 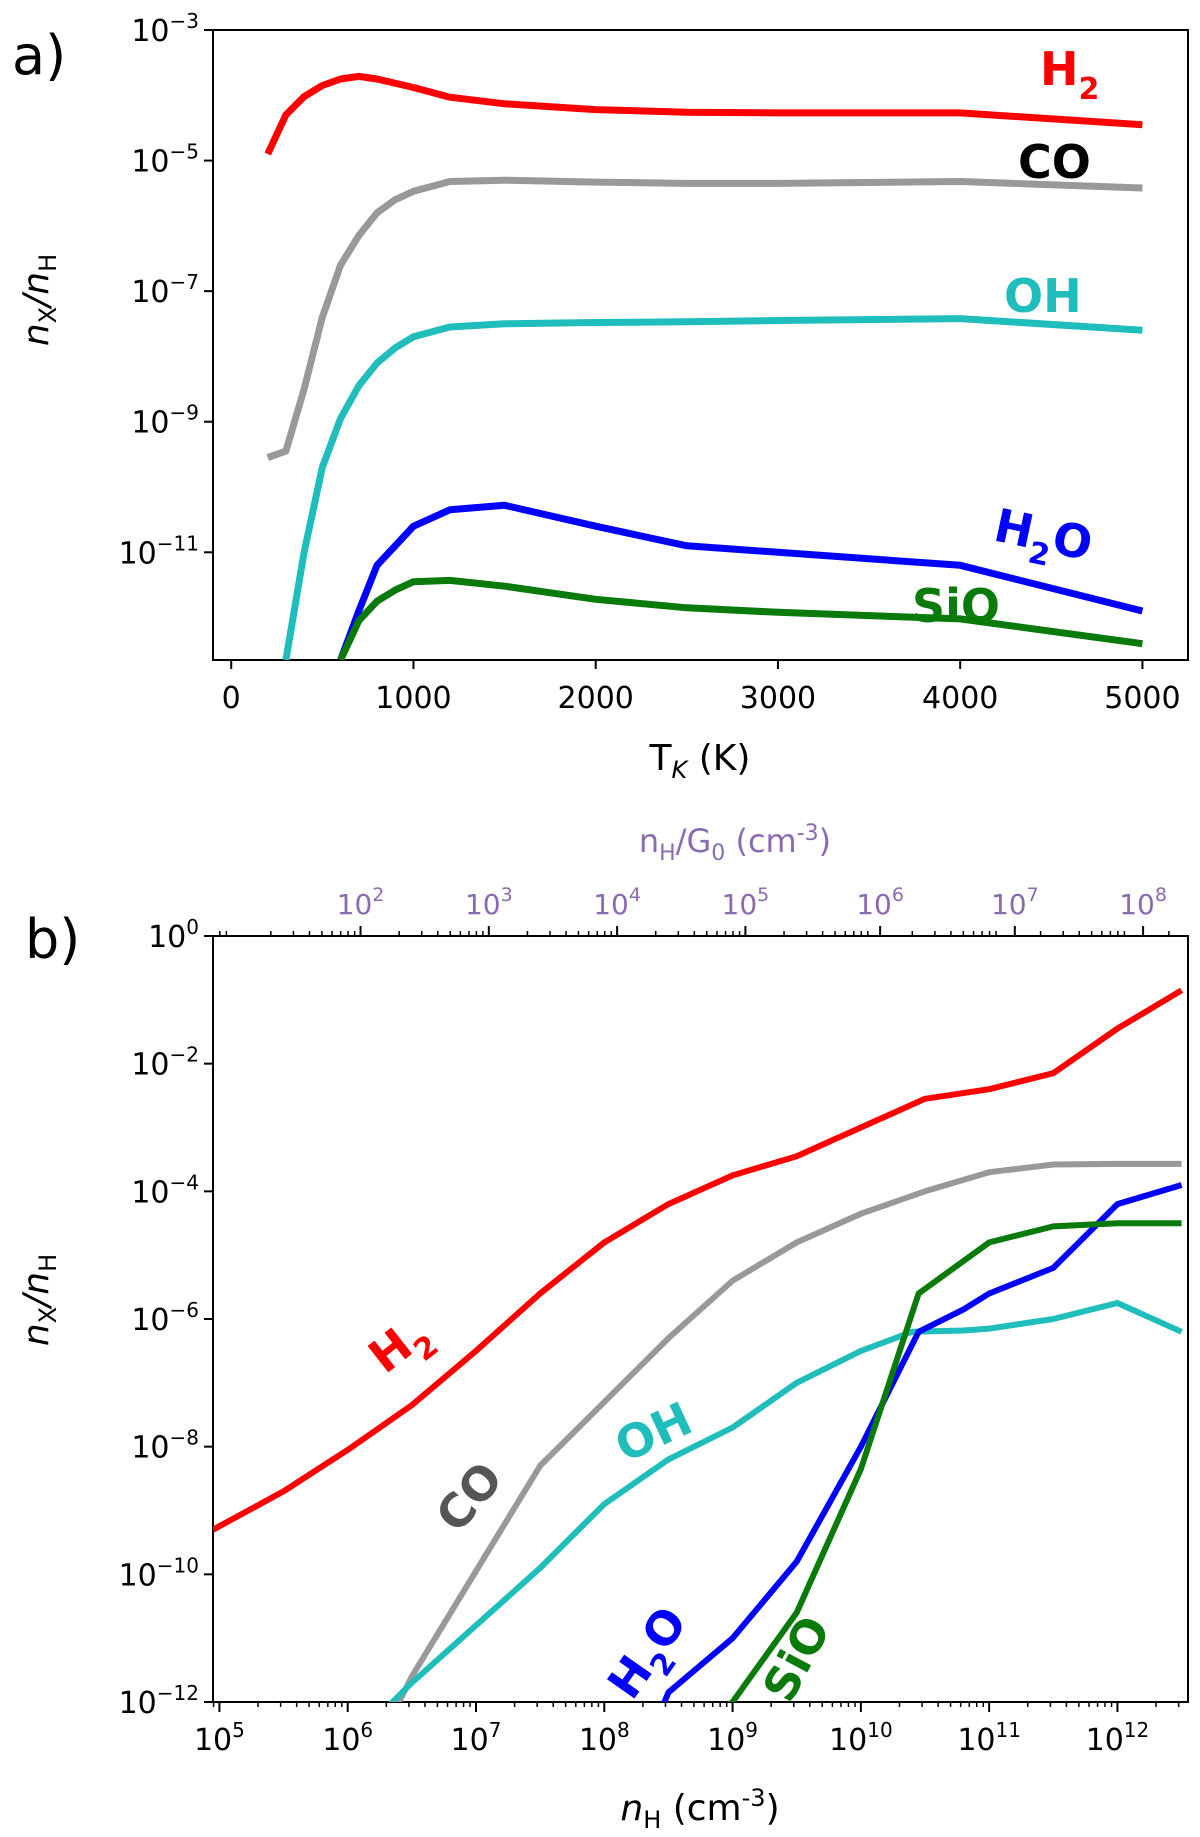 What do you see at coordinates (746, 902) in the screenshot?
I see `panel-b-top-tick-label: 10⁵` at bounding box center [746, 902].